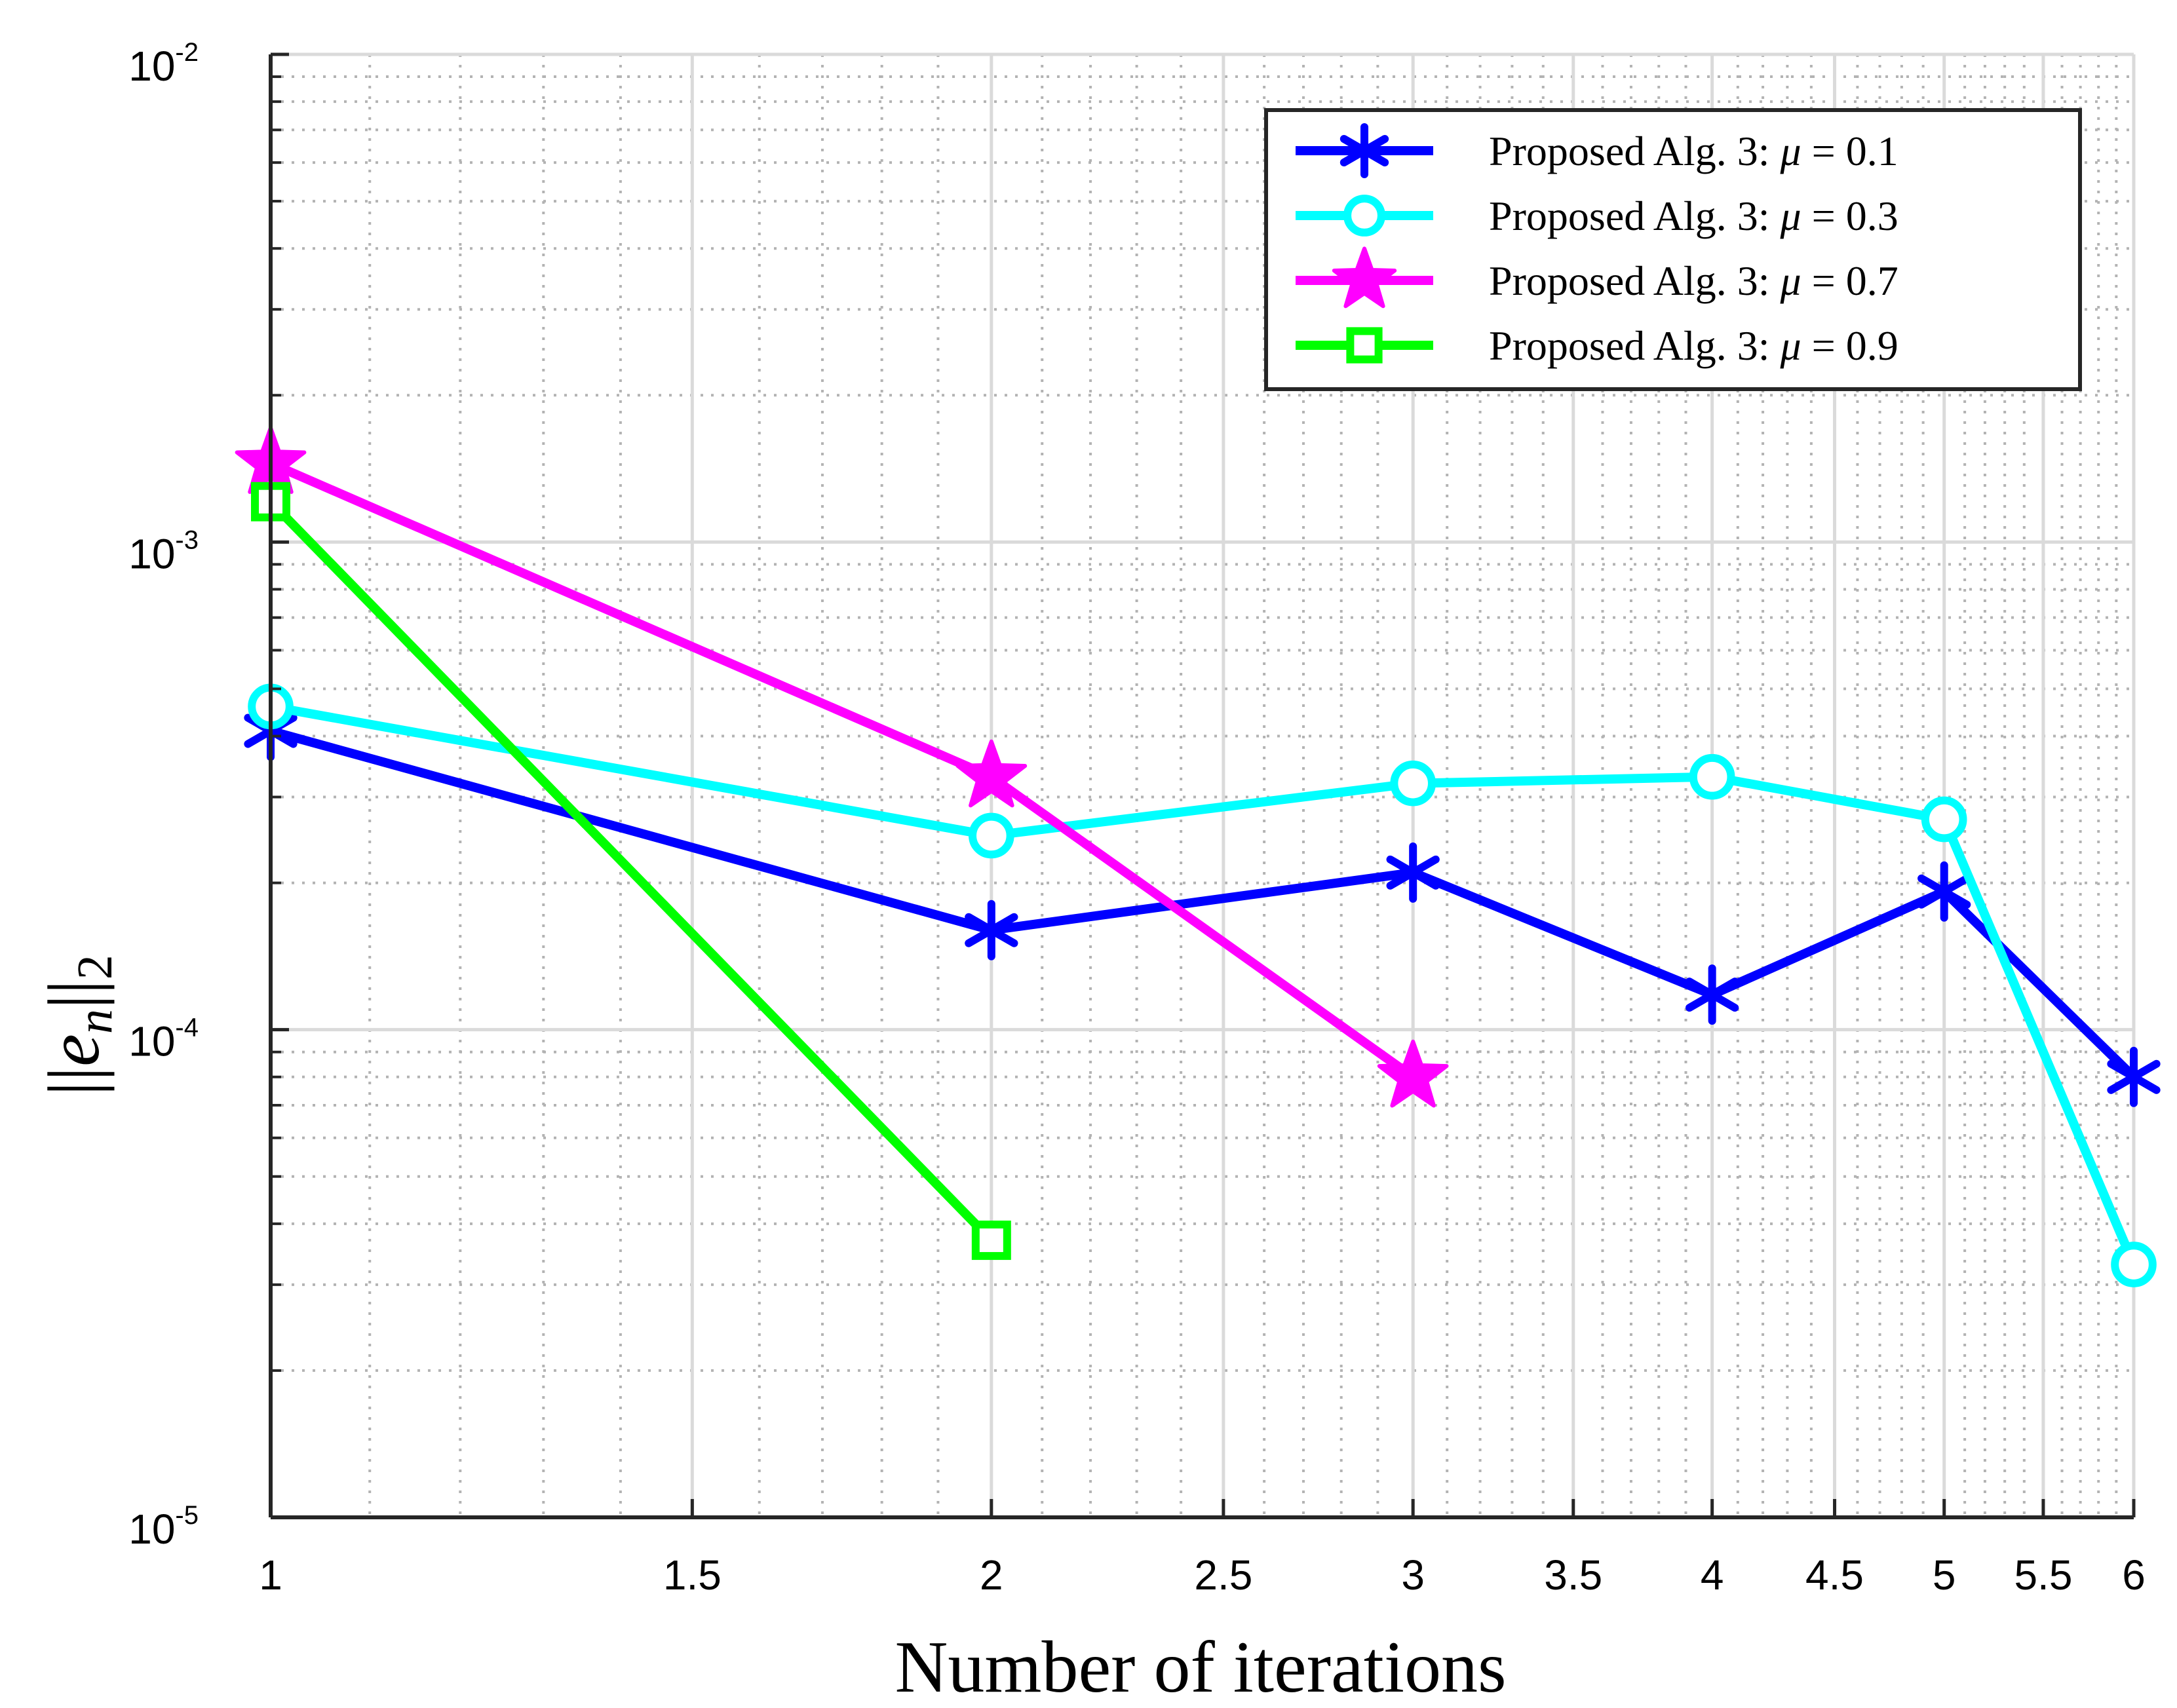  What do you see at coordinates (74, 1050) in the screenshot?
I see `y-axis-title-var: e` at bounding box center [74, 1050].